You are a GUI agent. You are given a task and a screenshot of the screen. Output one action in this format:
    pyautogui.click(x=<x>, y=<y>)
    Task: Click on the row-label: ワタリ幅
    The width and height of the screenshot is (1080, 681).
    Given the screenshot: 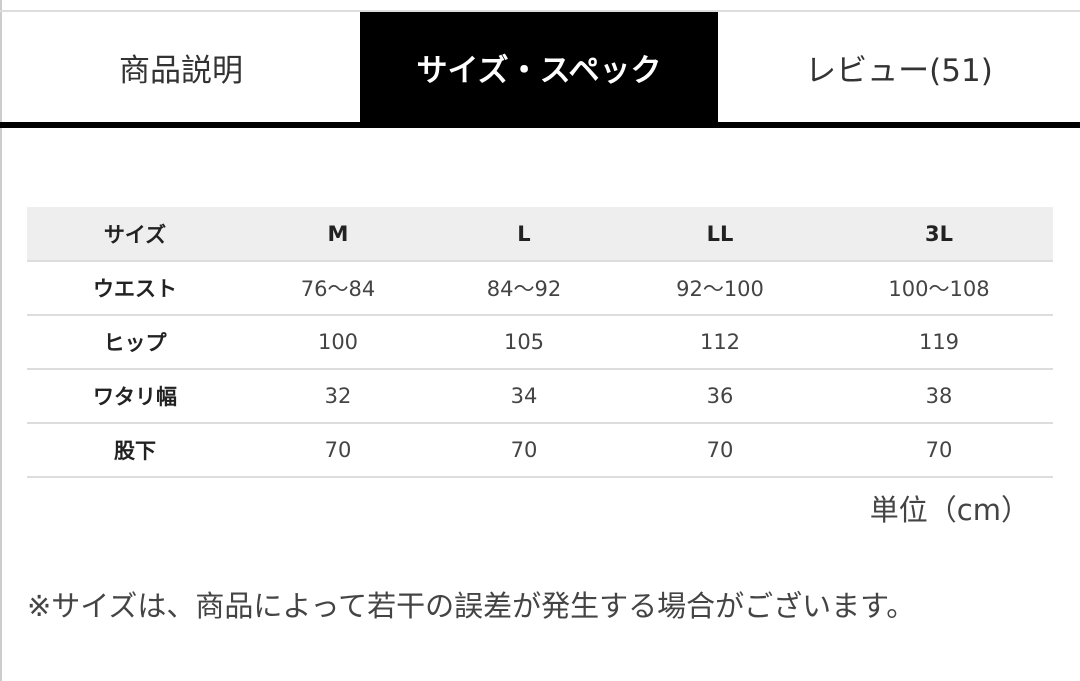 What is the action you would take?
    pyautogui.click(x=135, y=396)
    